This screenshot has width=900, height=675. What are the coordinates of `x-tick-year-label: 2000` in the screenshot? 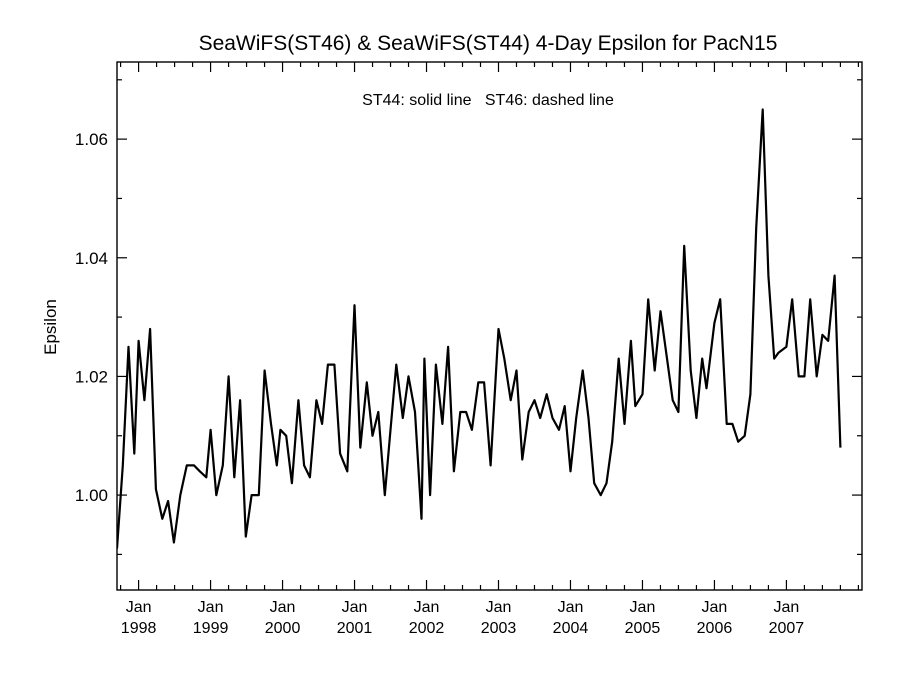 It's located at (283, 628).